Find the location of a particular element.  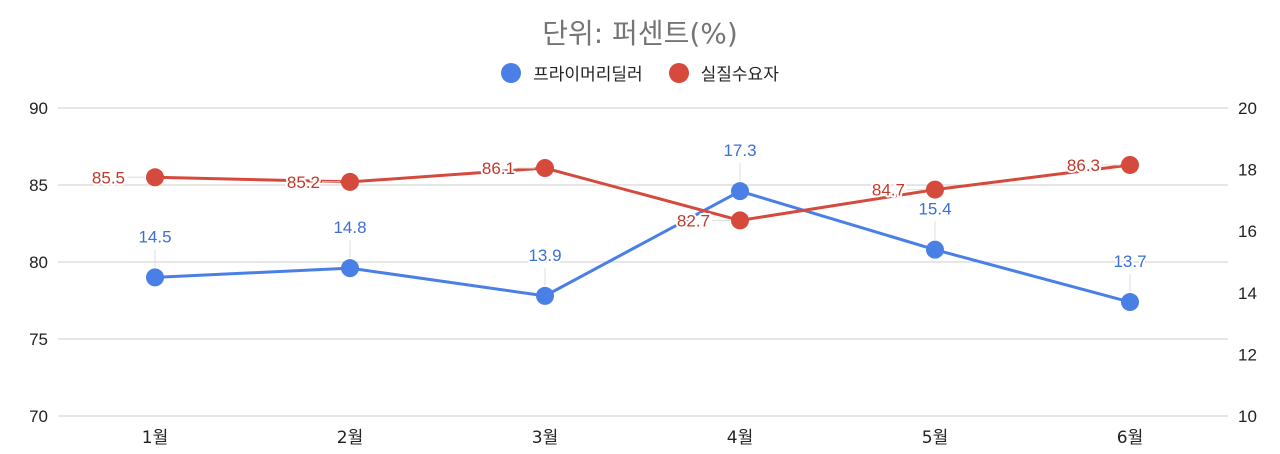

chart-legend: 프라이머리딜러 실질수요자 is located at coordinates (640, 72).